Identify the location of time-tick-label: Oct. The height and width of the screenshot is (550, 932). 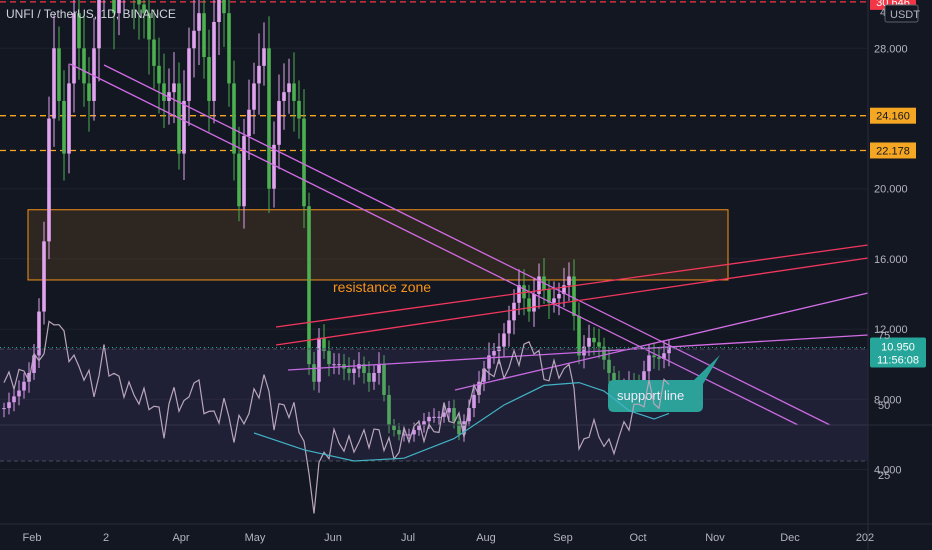
(637, 538).